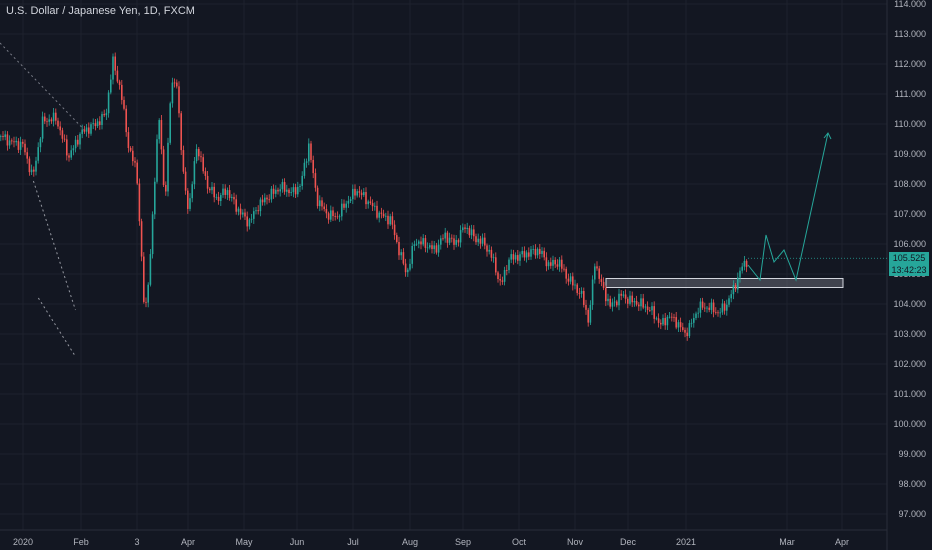  What do you see at coordinates (912, 514) in the screenshot?
I see `price-tick-label: 97.000` at bounding box center [912, 514].